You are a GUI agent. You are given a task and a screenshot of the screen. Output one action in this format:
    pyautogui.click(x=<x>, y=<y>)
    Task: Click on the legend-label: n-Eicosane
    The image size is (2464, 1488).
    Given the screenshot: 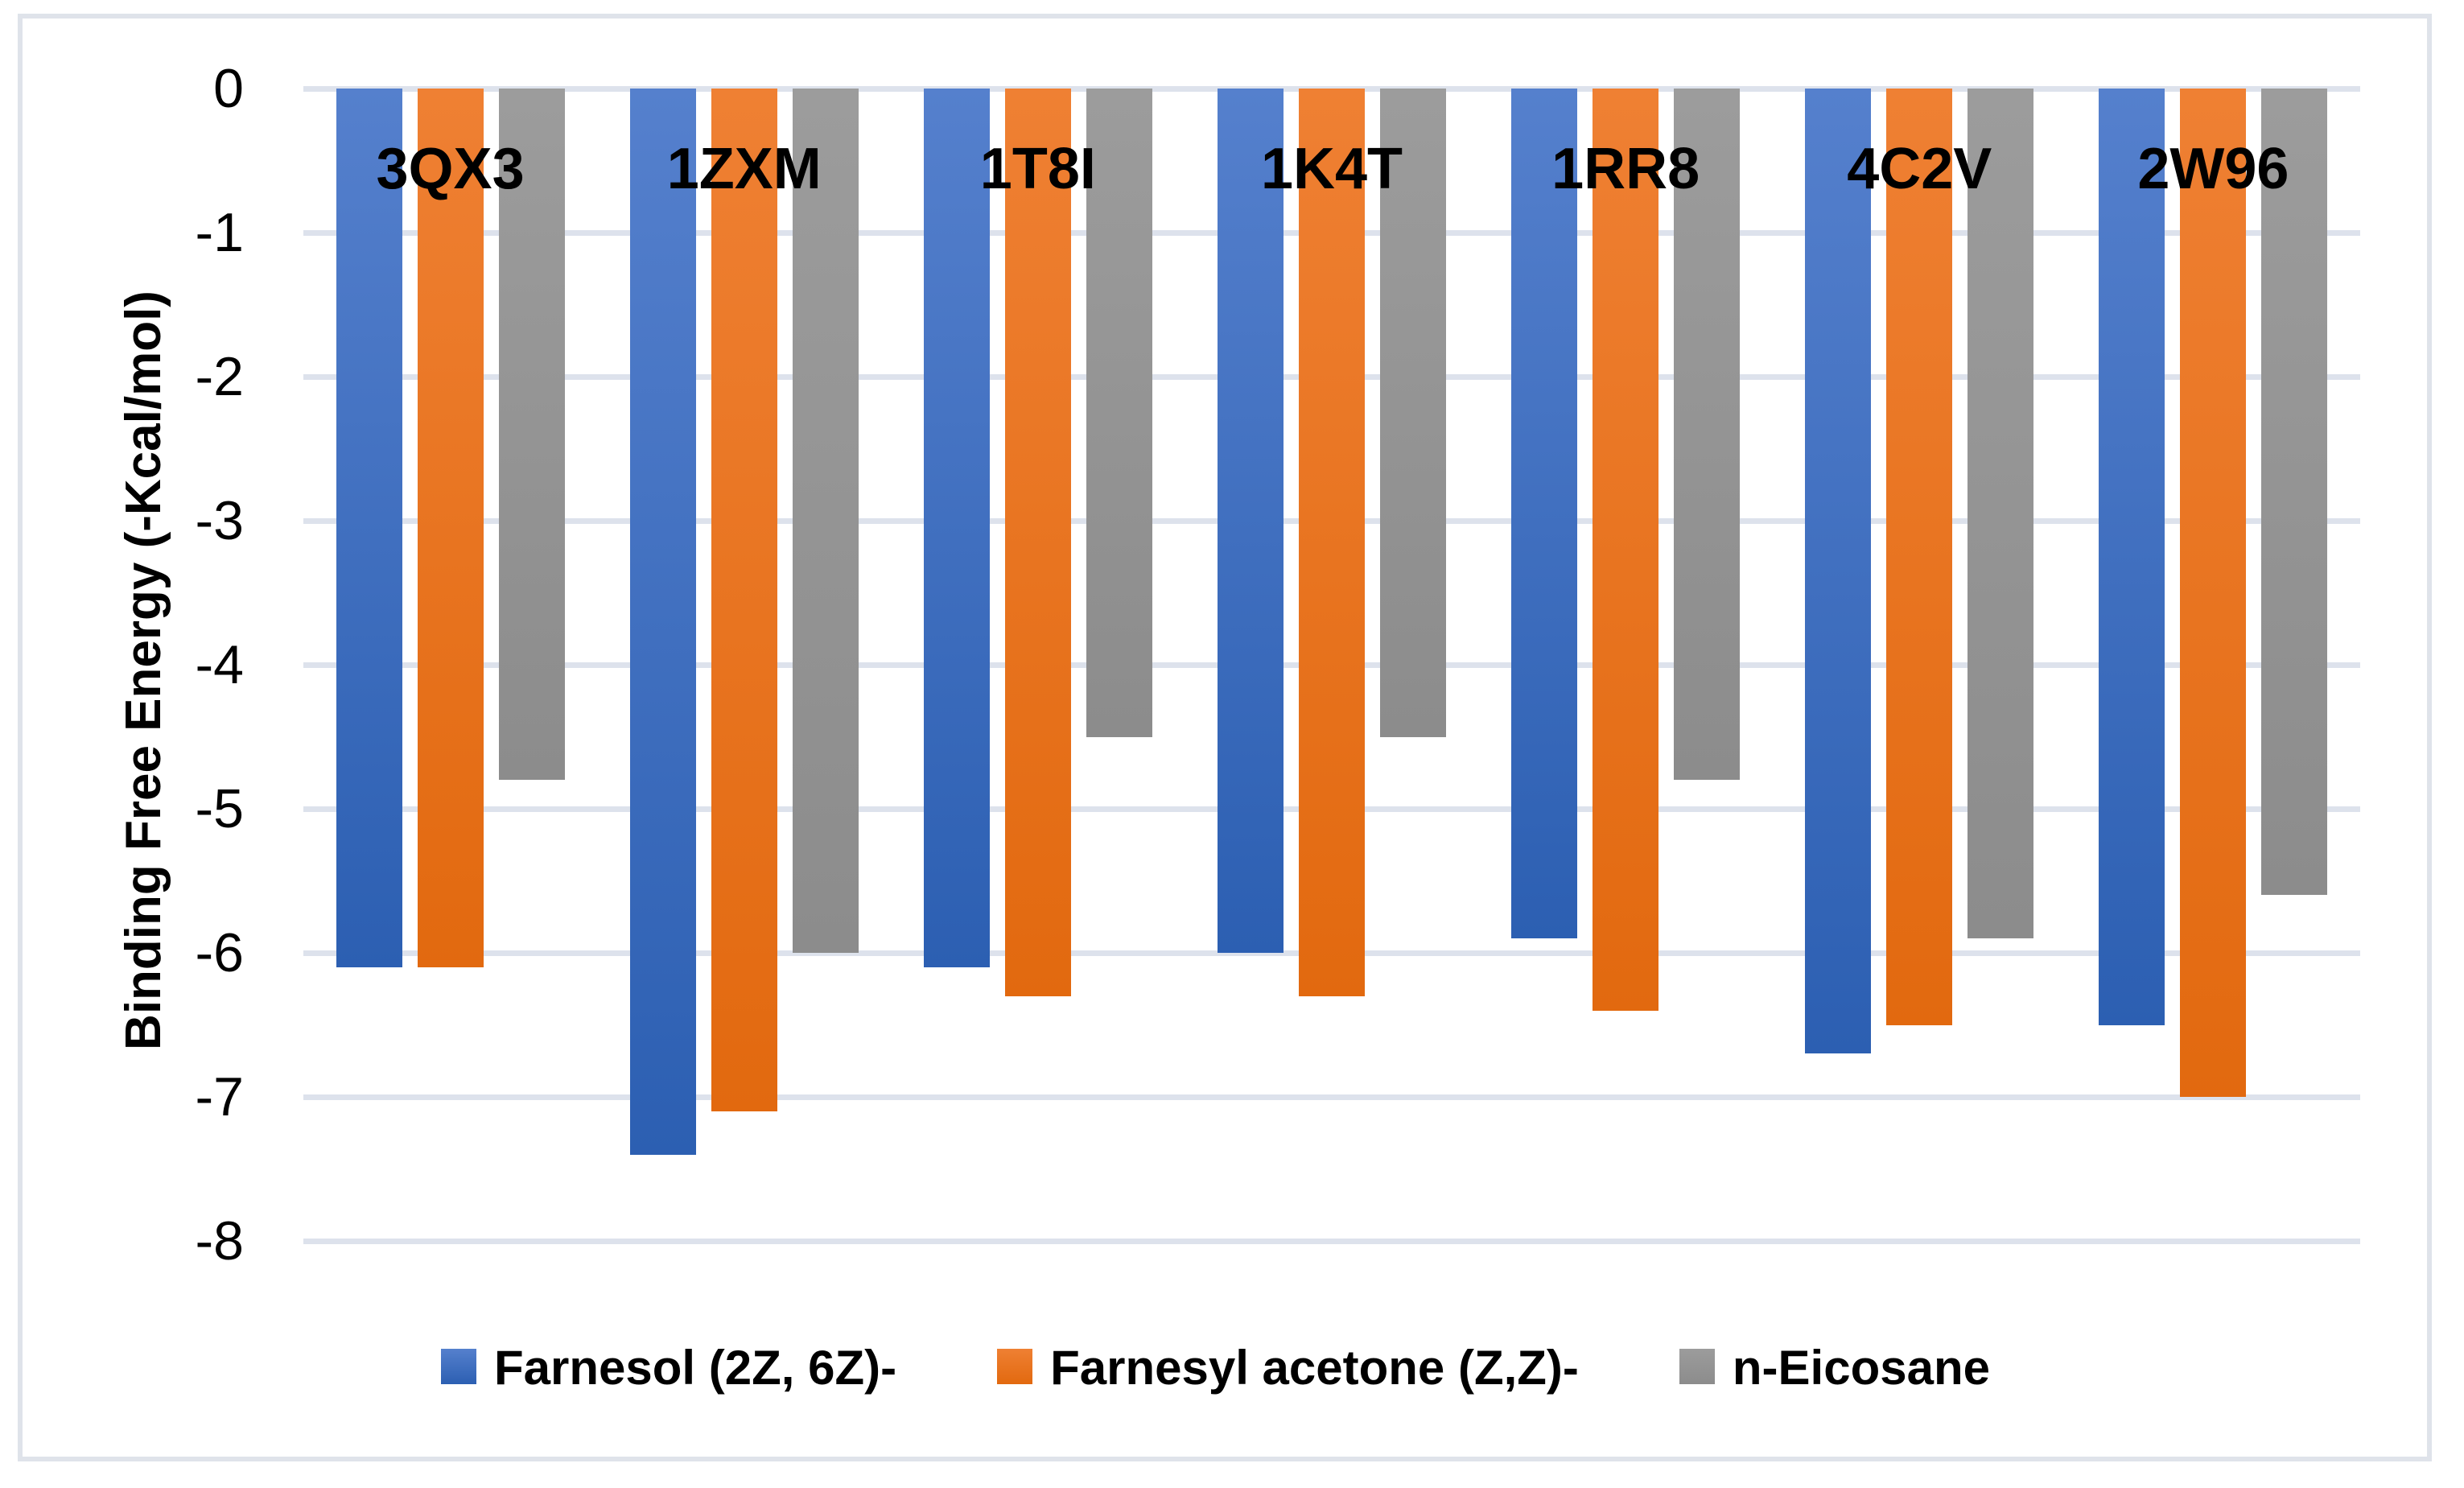 What is the action you would take?
    pyautogui.click(x=1861, y=1368)
    